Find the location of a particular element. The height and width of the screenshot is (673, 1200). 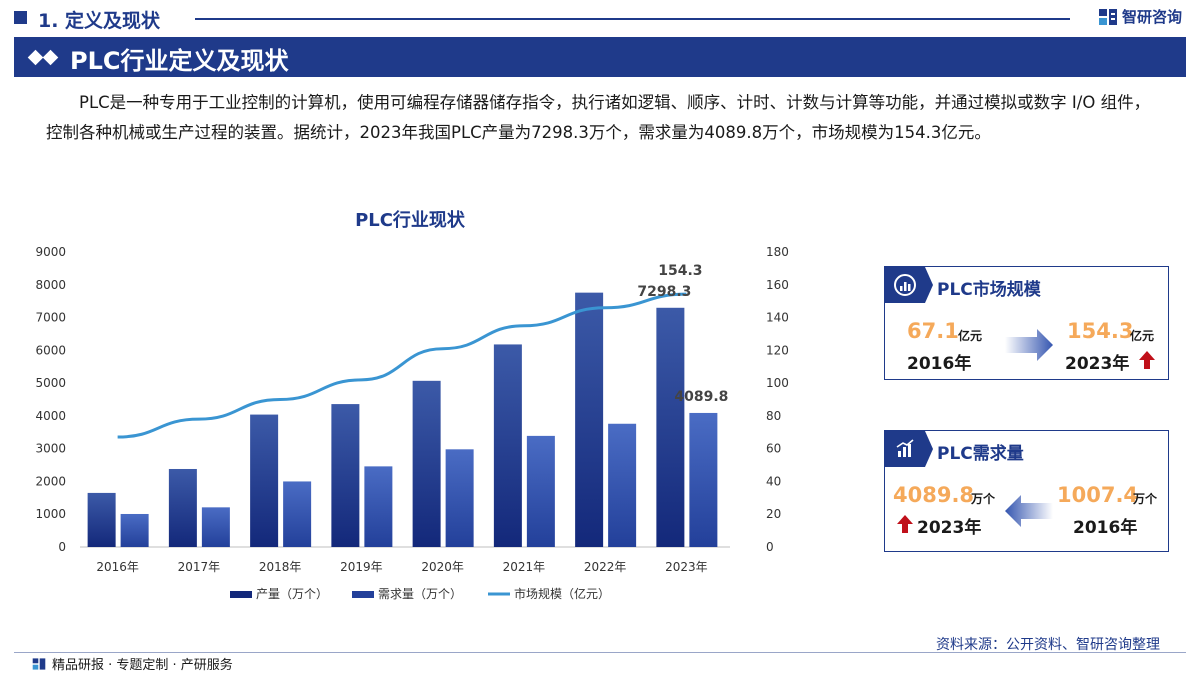

right-tick-label: 20 is located at coordinates (773, 514).